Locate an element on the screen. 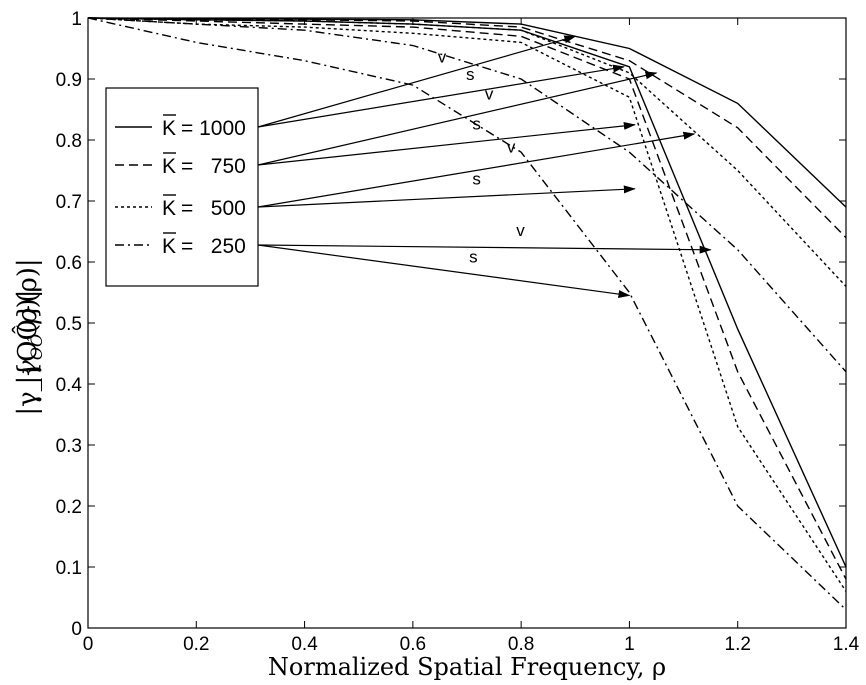  y-axis-label-text: |γ_{OÔ}(ρ)| is located at coordinates (27, 336).